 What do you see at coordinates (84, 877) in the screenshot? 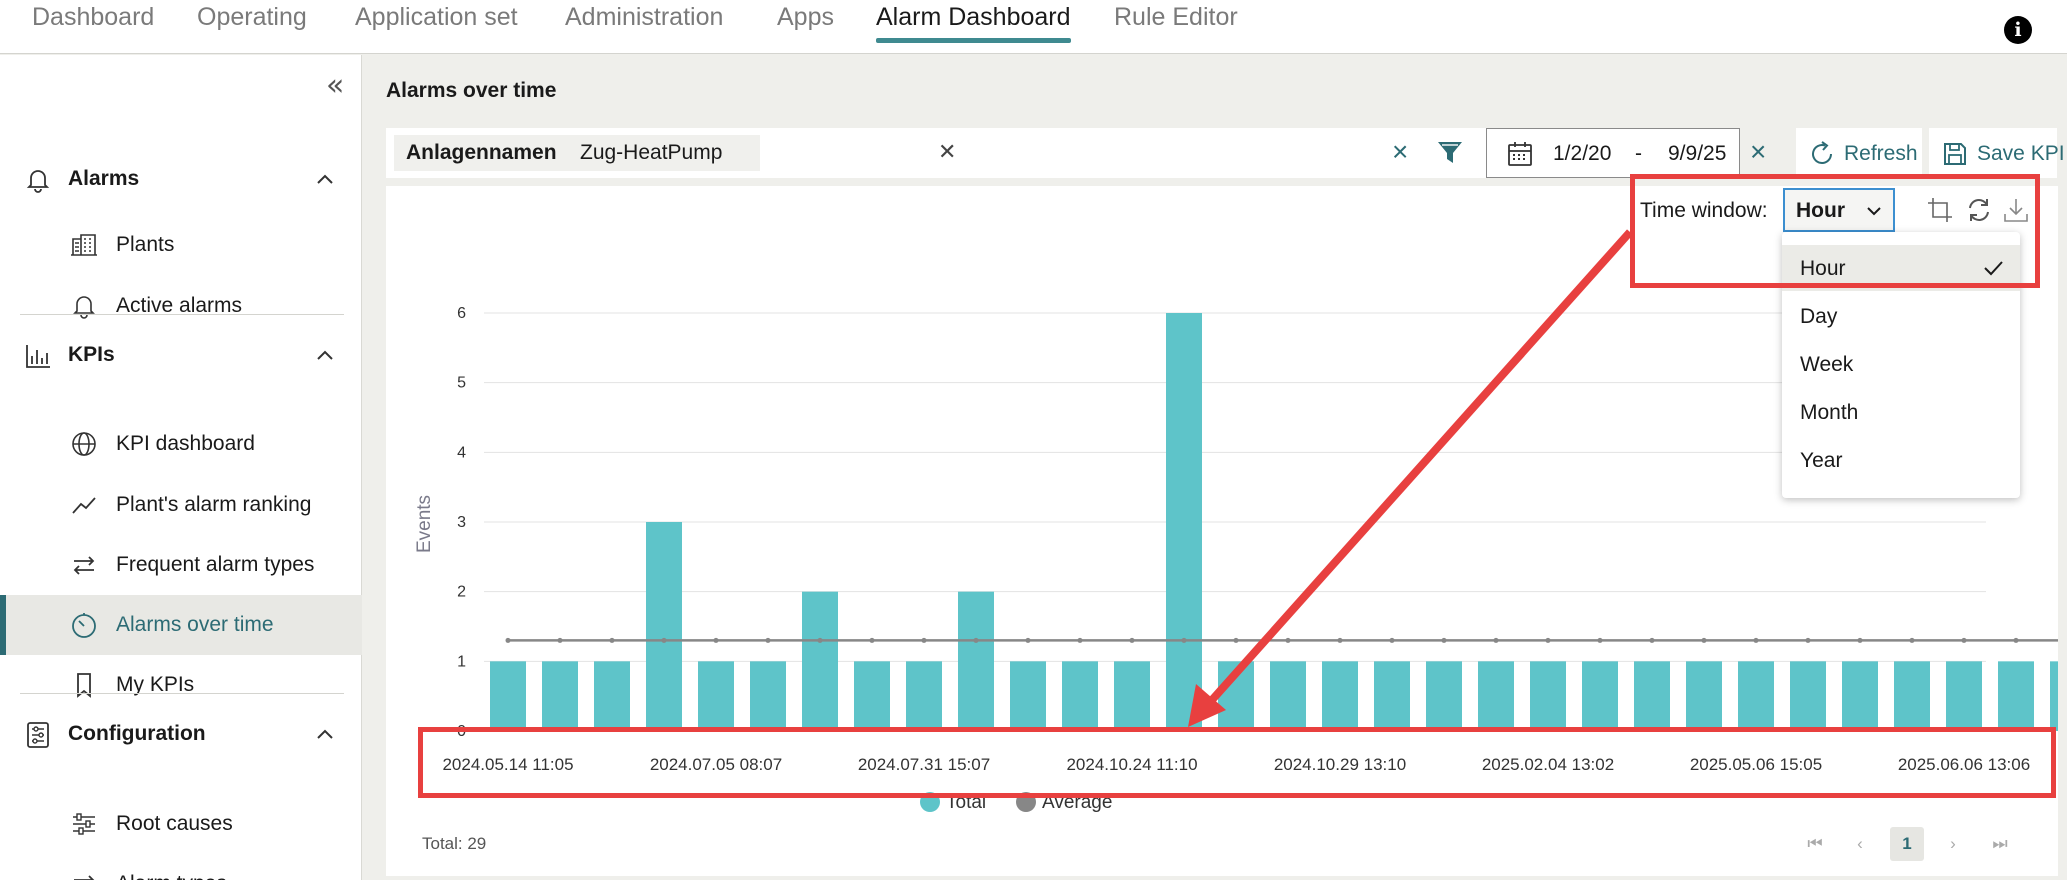
I see `swap-icon` at bounding box center [84, 877].